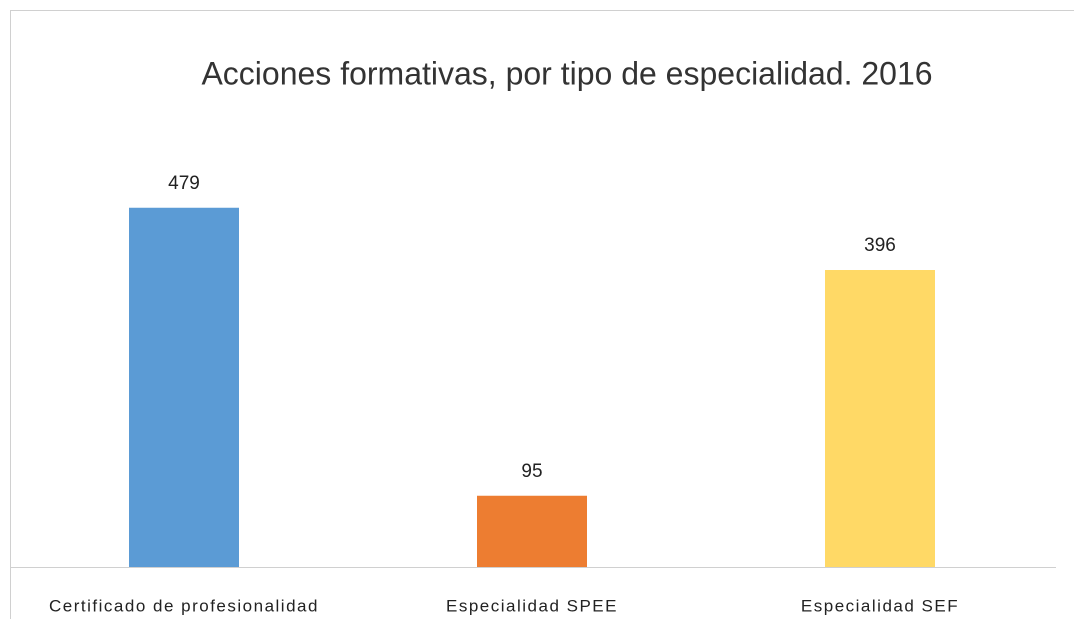 The width and height of the screenshot is (1074, 619). Describe the element at coordinates (184, 605) in the screenshot. I see `x-tick-label: Certificado de profesionalidad` at that location.